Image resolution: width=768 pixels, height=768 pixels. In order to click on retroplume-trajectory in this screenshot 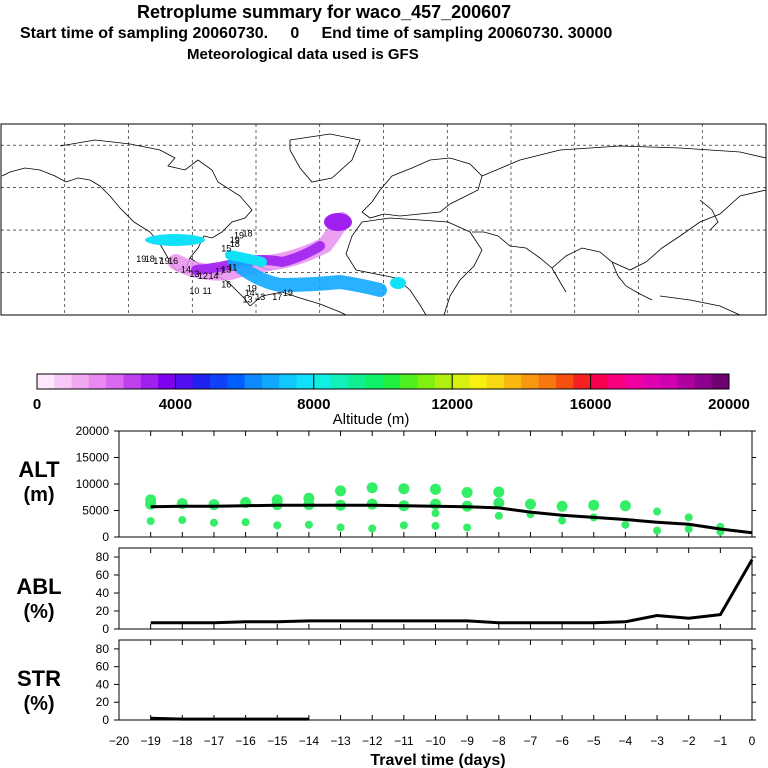, I will do `click(275, 254)`.